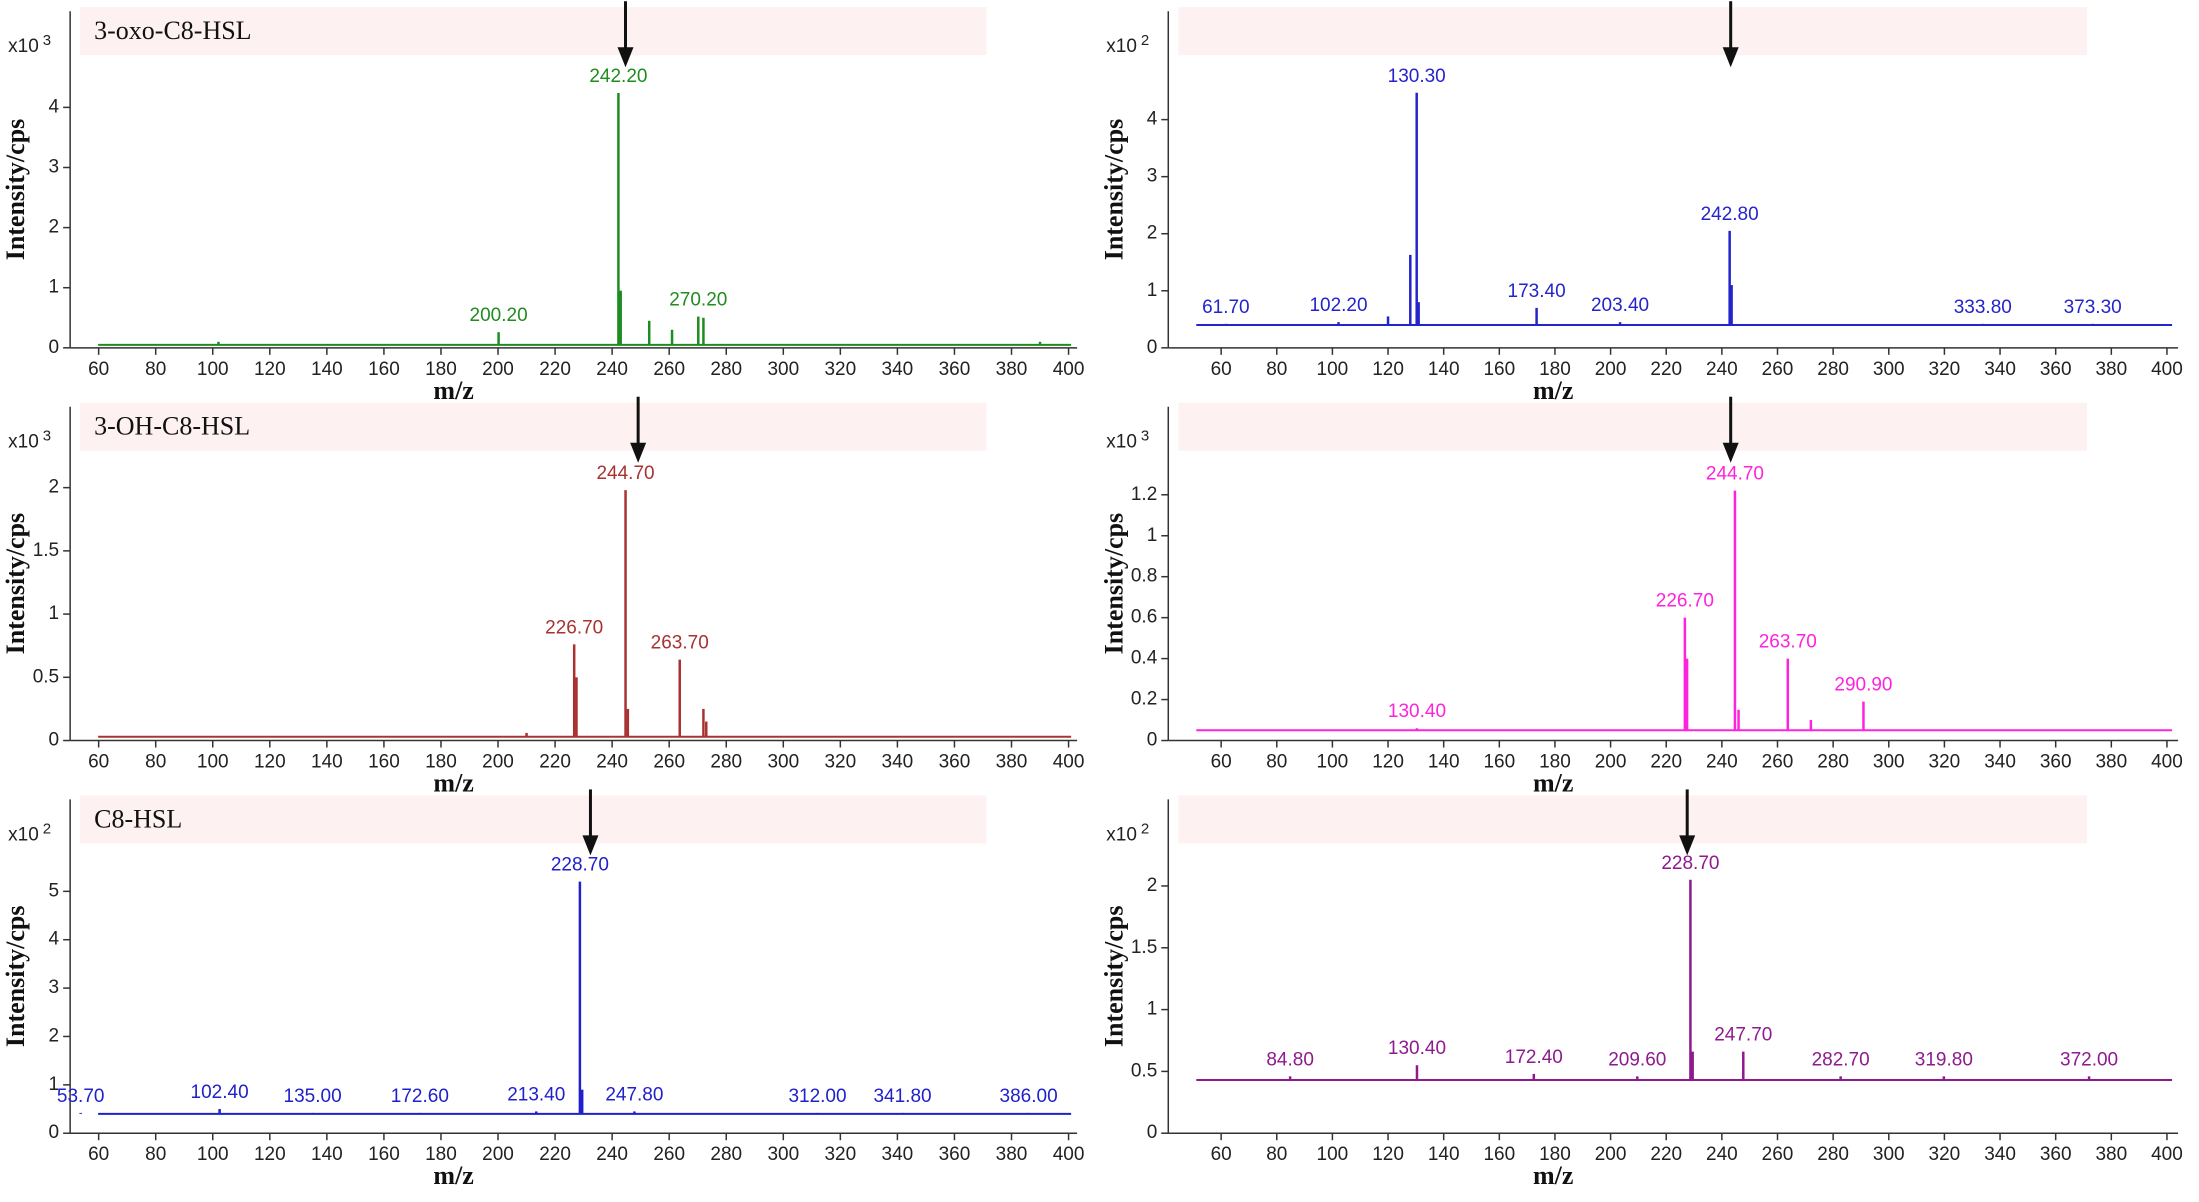 Image resolution: width=2199 pixels, height=1202 pixels. I want to click on peak-label: 386.00, so click(1029, 1096).